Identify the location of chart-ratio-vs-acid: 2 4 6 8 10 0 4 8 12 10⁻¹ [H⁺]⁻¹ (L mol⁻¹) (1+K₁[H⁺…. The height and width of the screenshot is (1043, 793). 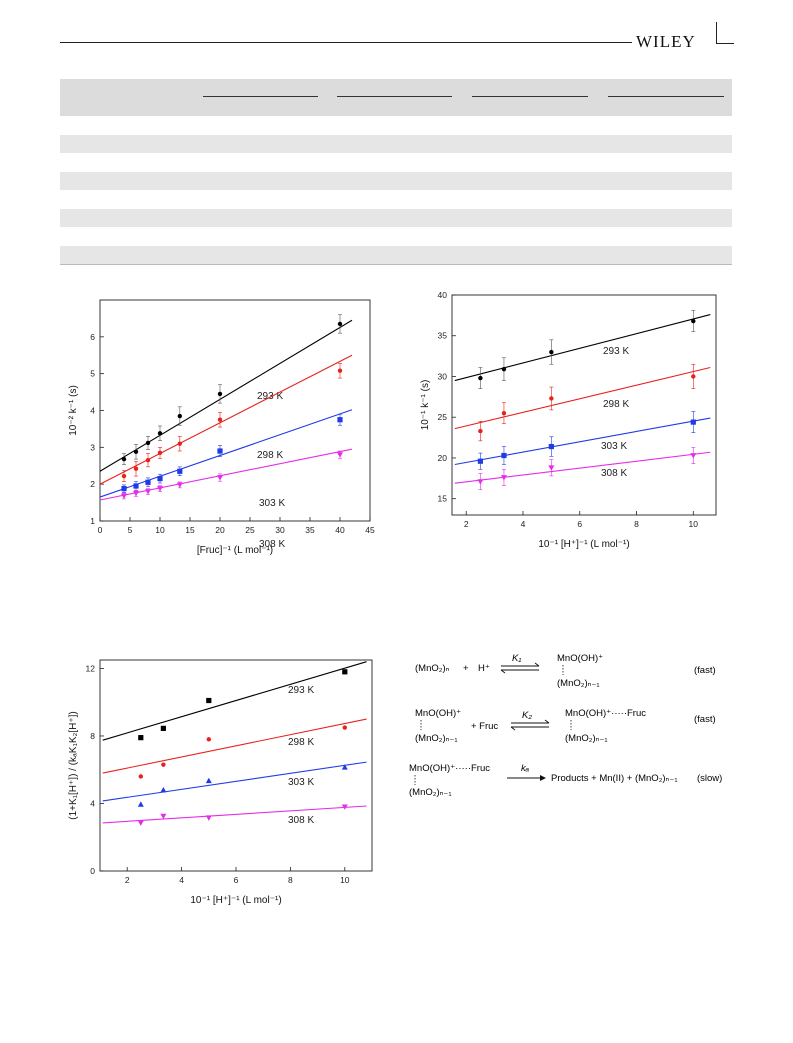
(222, 780).